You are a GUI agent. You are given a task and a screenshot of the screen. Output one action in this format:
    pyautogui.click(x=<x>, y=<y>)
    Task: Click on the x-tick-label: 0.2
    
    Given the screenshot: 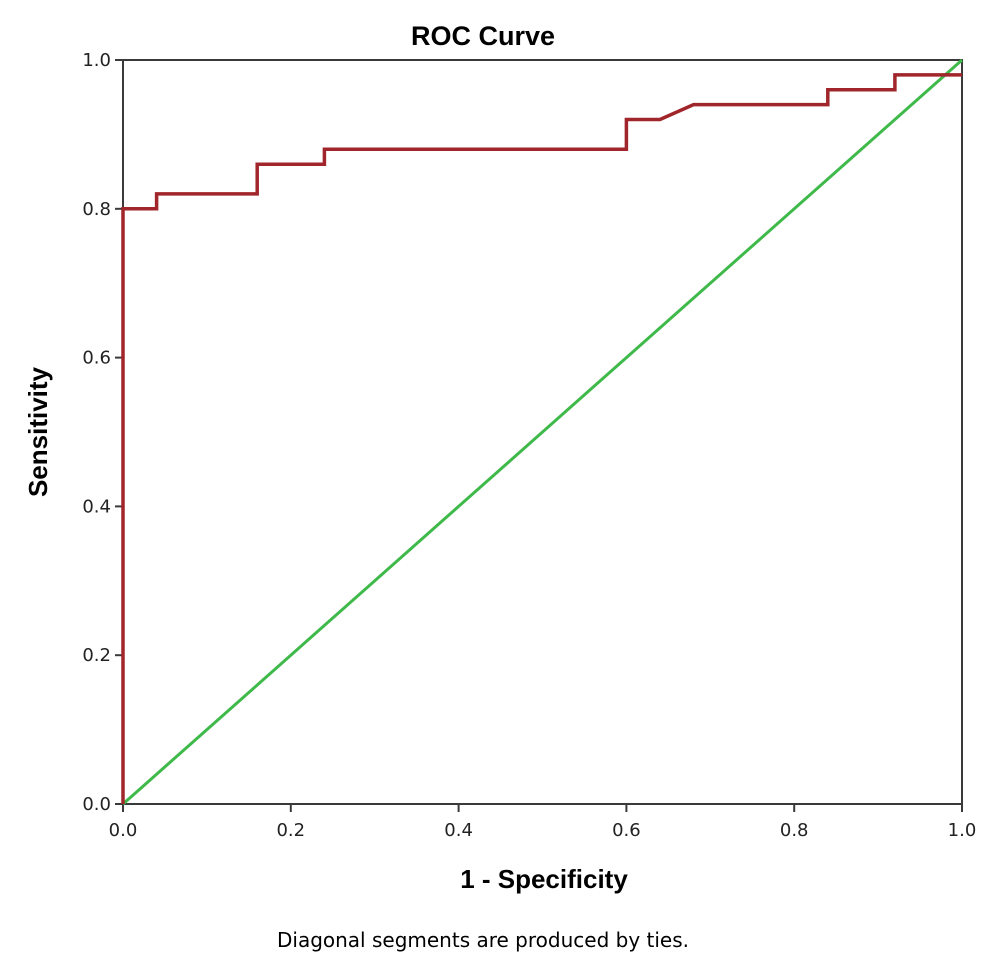 What is the action you would take?
    pyautogui.click(x=290, y=830)
    